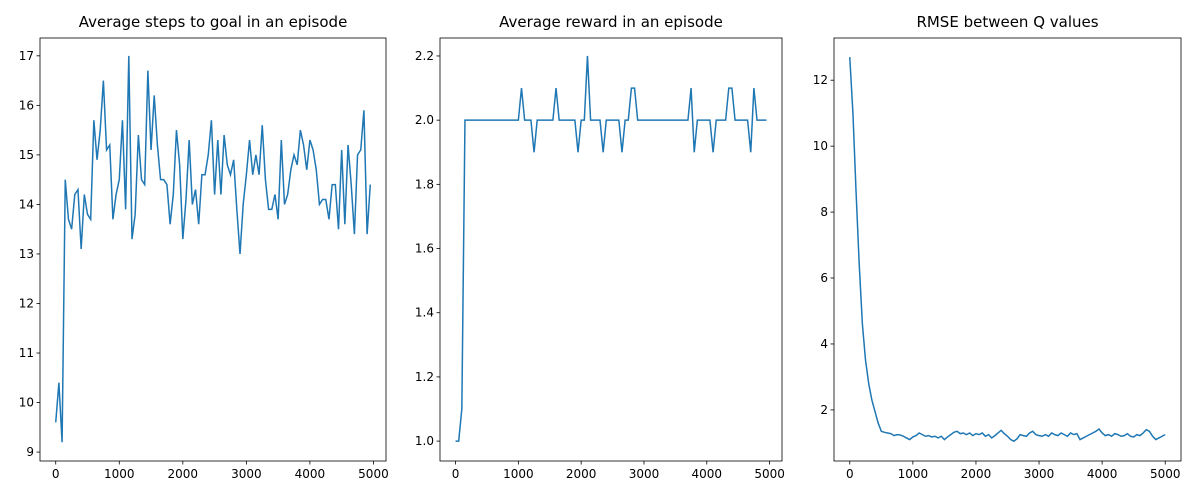  I want to click on y-tick-label: 16, so click(26, 105).